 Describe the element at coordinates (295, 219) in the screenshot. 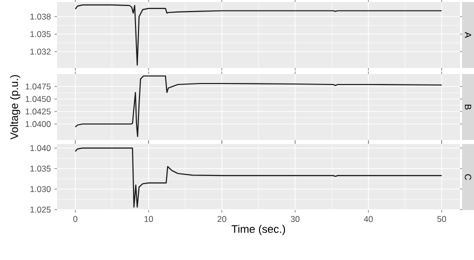

I see `x-tick-label: 30` at that location.